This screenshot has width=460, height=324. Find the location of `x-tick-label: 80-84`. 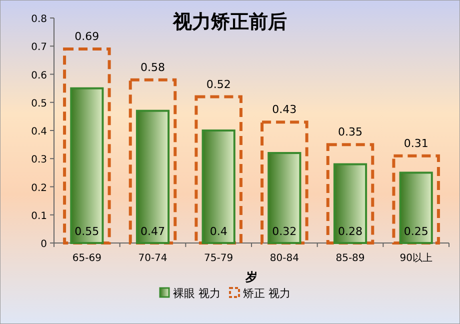

x-tick-label: 80-84 is located at coordinates (284, 258).